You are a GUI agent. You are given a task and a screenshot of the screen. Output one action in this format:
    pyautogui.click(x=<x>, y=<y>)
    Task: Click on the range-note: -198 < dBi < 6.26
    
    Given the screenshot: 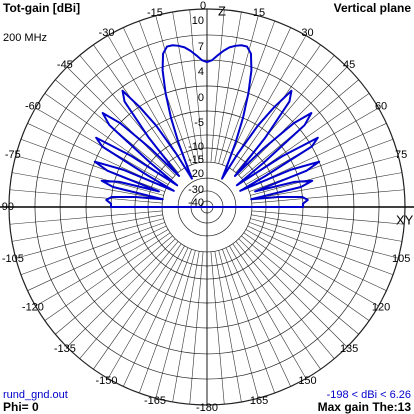 What is the action you would take?
    pyautogui.click(x=369, y=395)
    